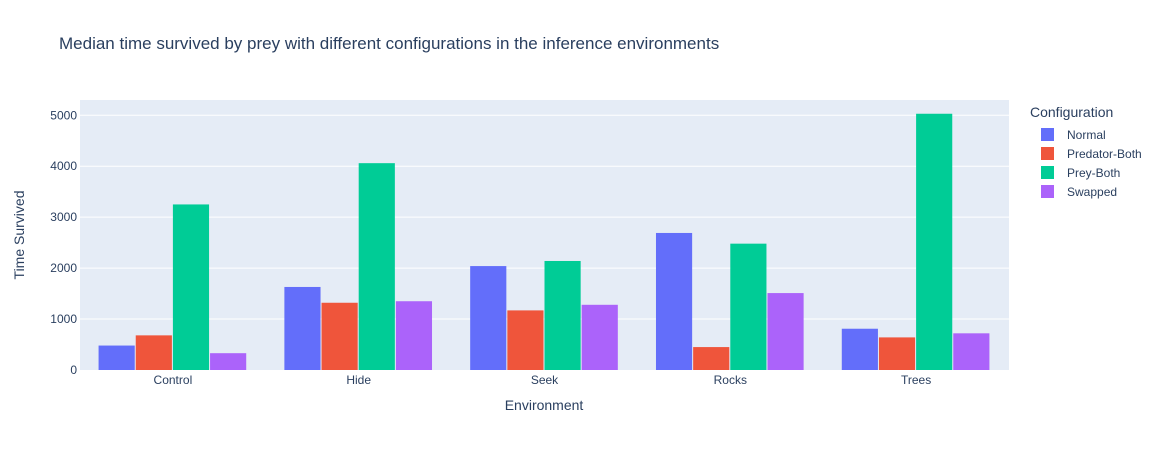  I want to click on y-tick-label: 0, so click(73, 370).